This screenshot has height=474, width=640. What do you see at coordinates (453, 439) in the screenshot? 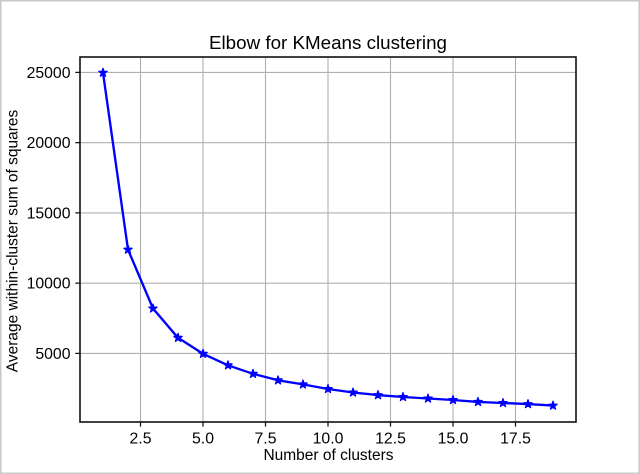
I see `svg-text: 15.0` at bounding box center [453, 439].